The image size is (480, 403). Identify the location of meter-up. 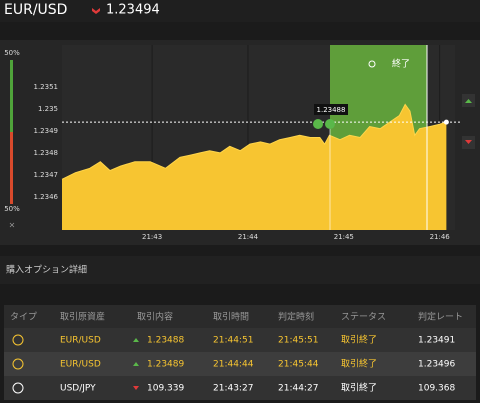
(11, 96).